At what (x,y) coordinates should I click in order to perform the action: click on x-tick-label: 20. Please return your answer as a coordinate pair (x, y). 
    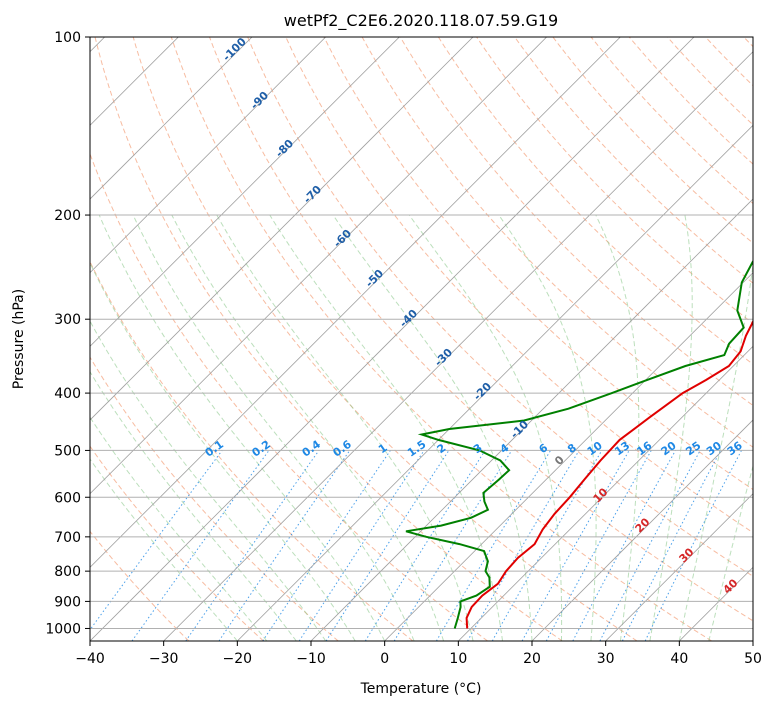
    Looking at the image, I should click on (532, 659).